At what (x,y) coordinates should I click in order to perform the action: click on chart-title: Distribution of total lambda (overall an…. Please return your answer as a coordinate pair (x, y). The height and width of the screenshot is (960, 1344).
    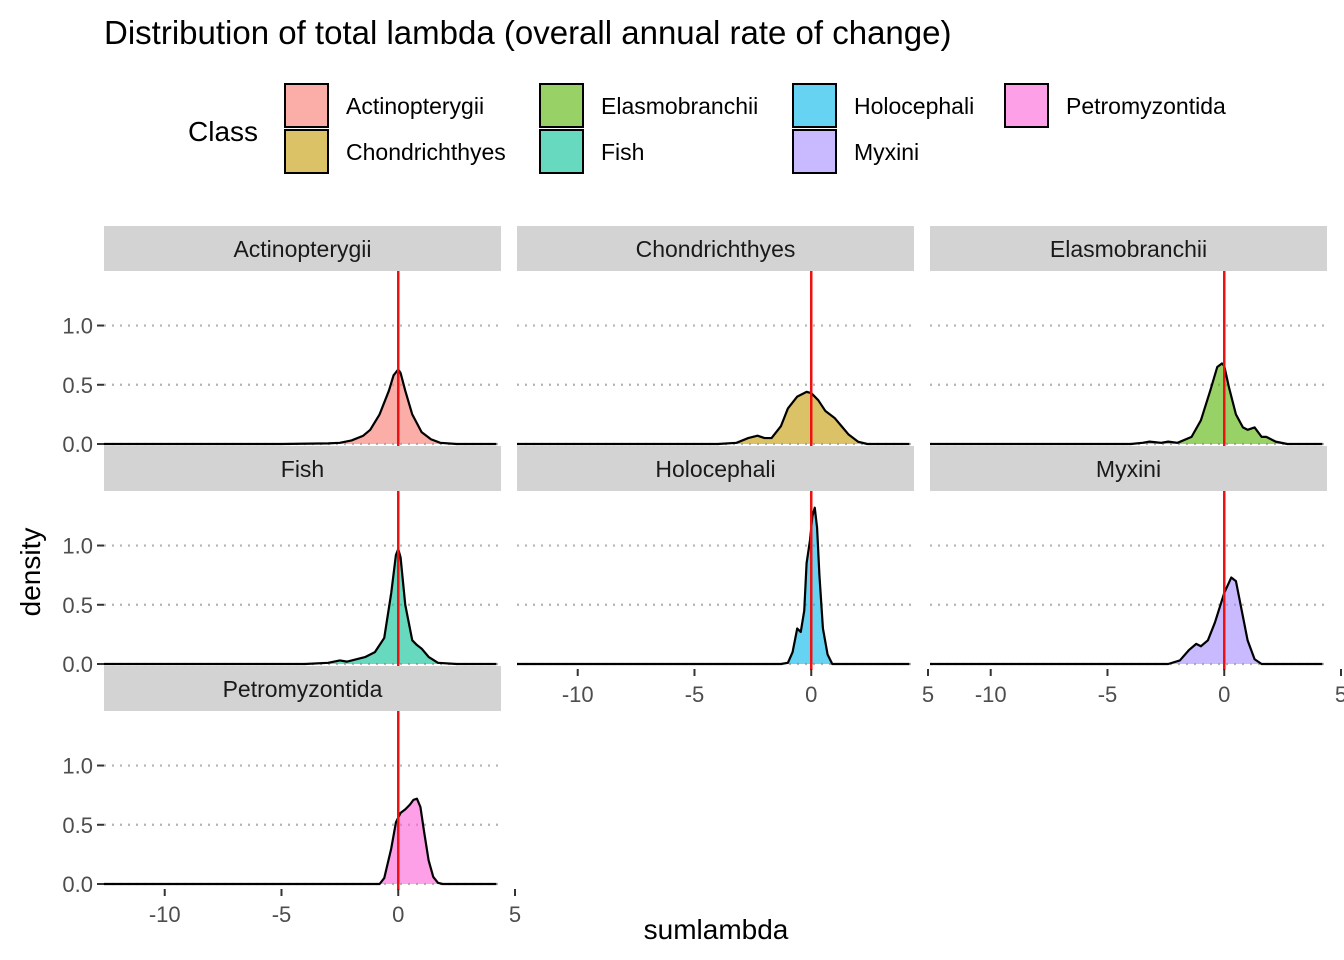
    Looking at the image, I should click on (527, 32).